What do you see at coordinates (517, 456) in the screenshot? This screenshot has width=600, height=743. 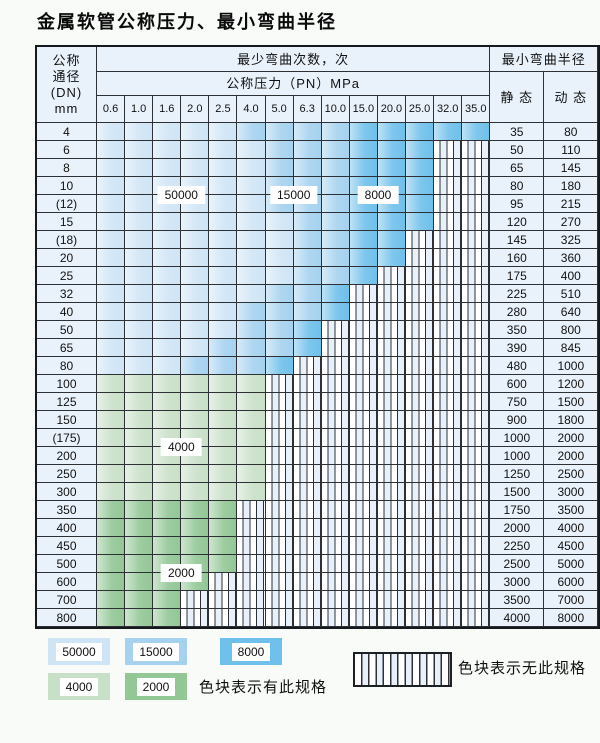 I see `static-radius-value: 1000` at bounding box center [517, 456].